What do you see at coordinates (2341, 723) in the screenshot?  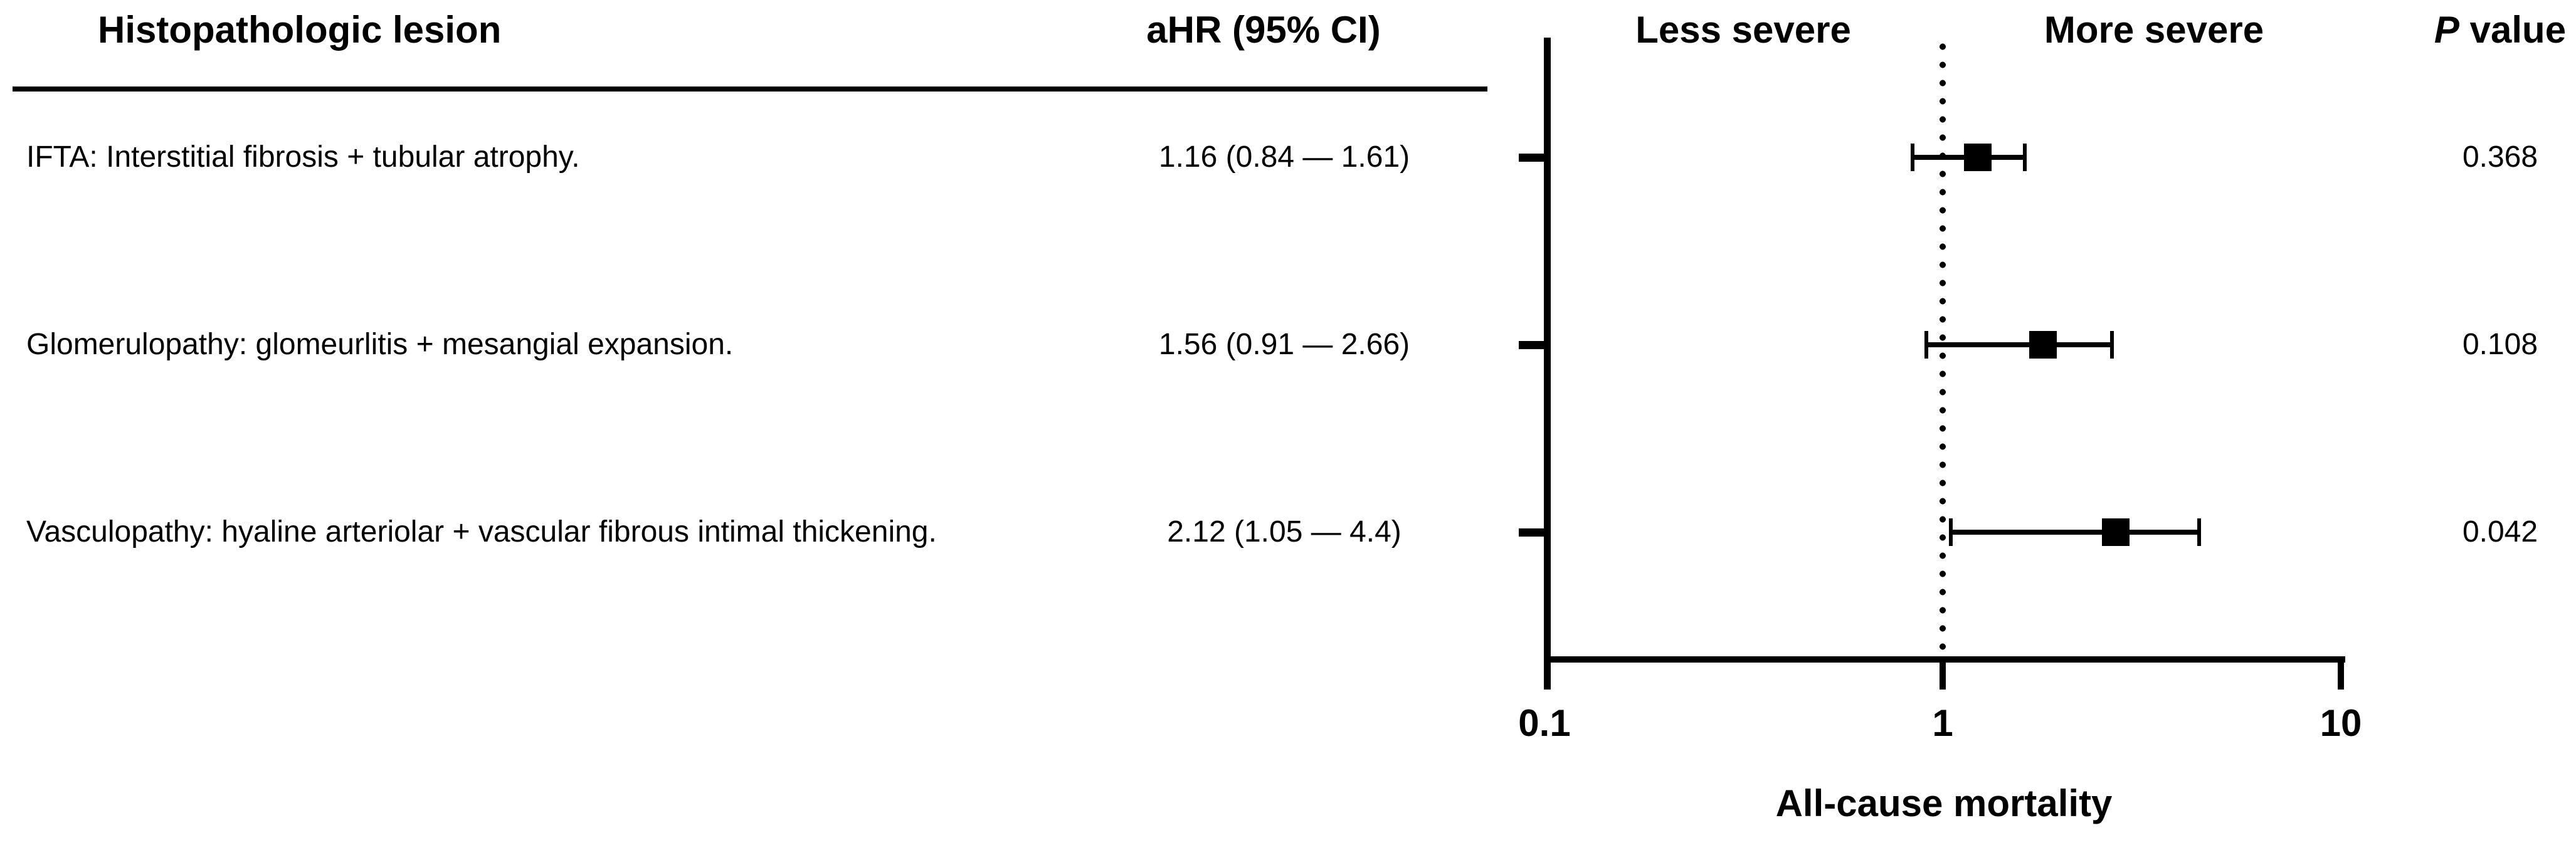 I see `x-axis-tick-label-10: 10` at bounding box center [2341, 723].